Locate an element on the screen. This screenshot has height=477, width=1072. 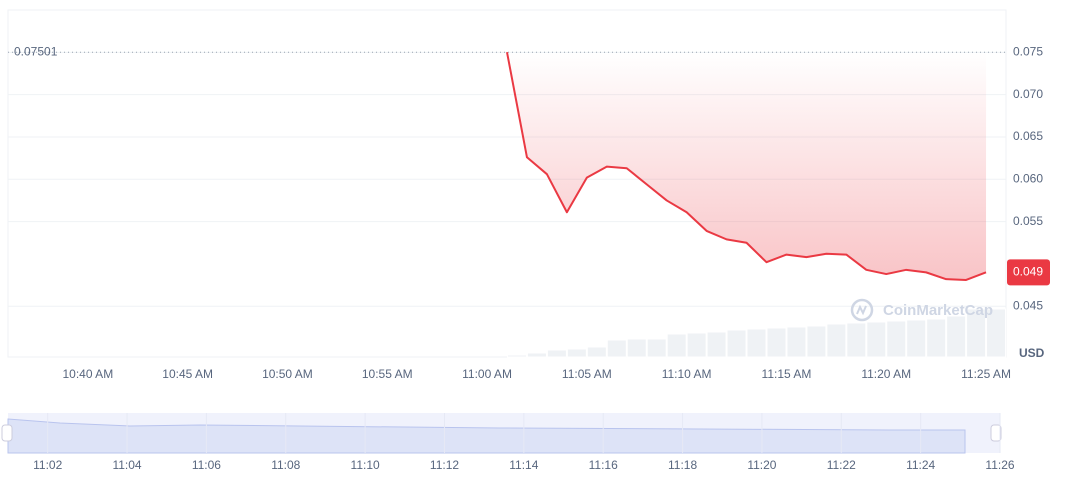
x-tick-label: 11:05 AM is located at coordinates (587, 374).